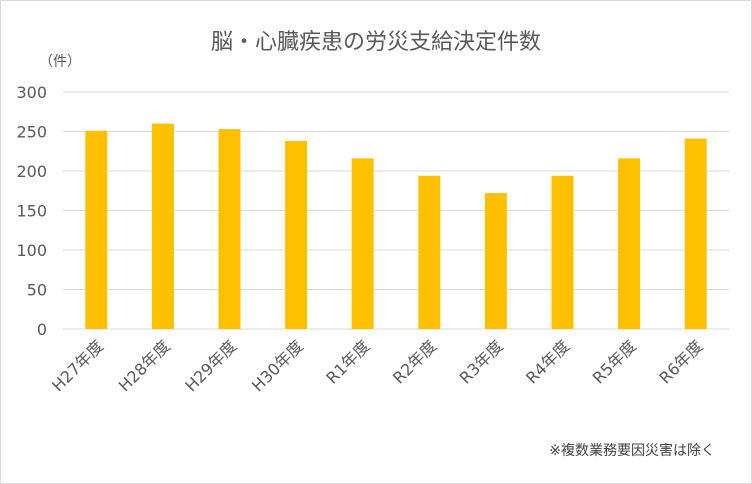 The height and width of the screenshot is (484, 752). Describe the element at coordinates (347, 361) in the screenshot. I see `x-category-label: R1年度` at that location.